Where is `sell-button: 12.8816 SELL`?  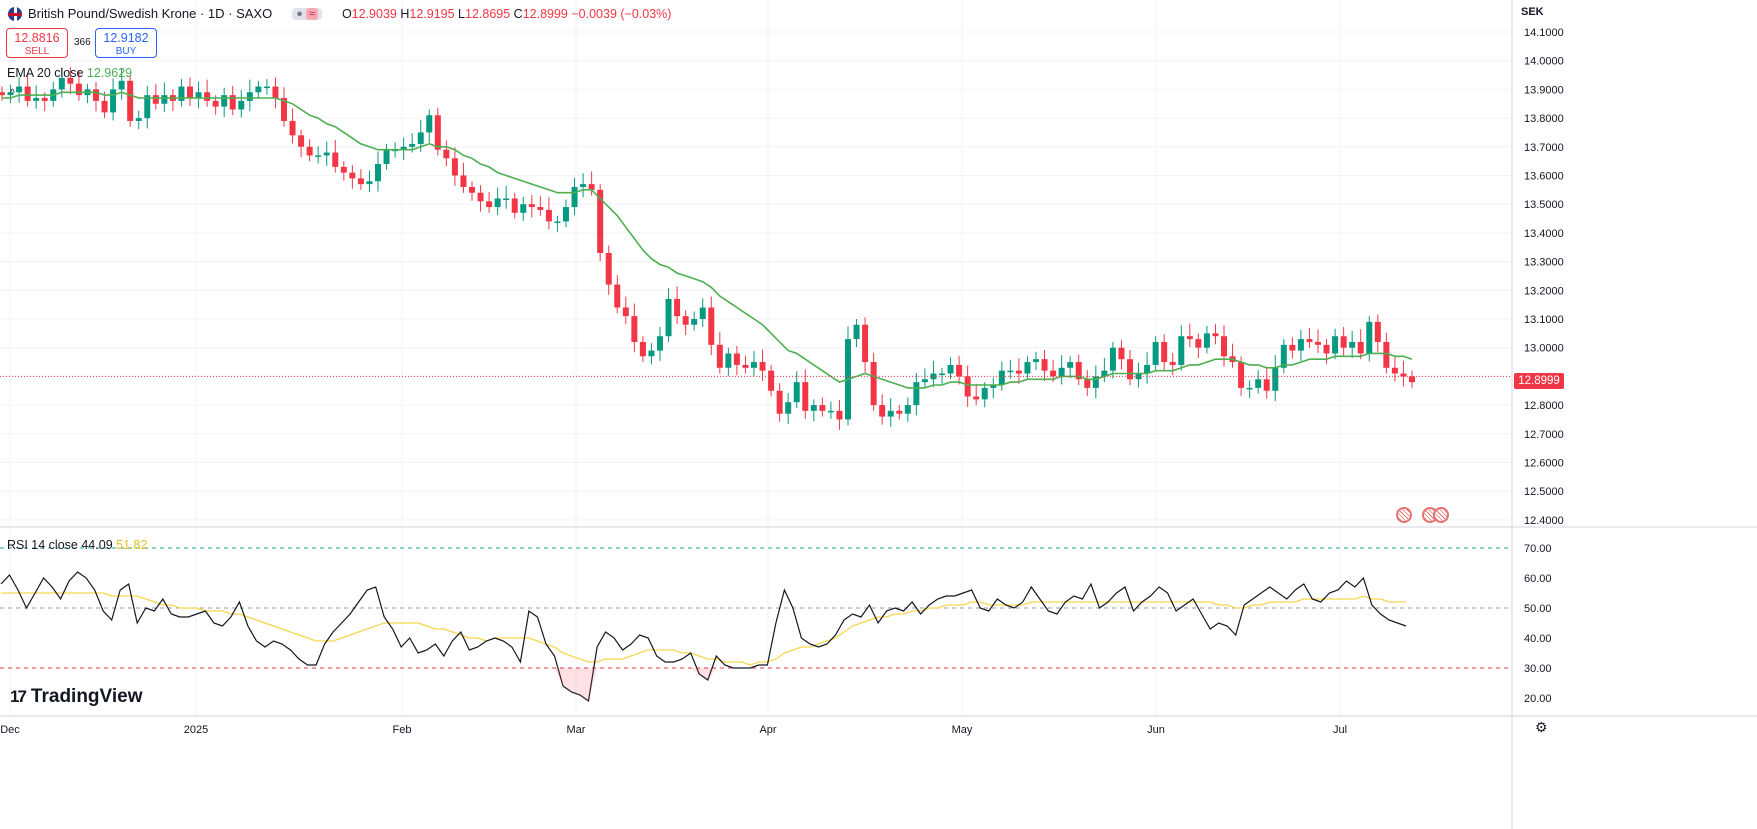
sell-button: 12.8816 SELL is located at coordinates (37, 43).